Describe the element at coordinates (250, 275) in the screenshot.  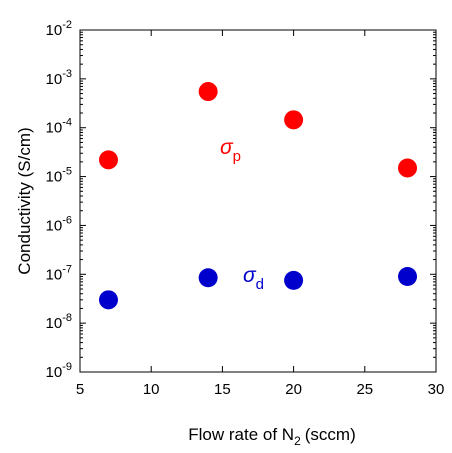
I see `series-label-sigma-d-symbol: σ` at that location.